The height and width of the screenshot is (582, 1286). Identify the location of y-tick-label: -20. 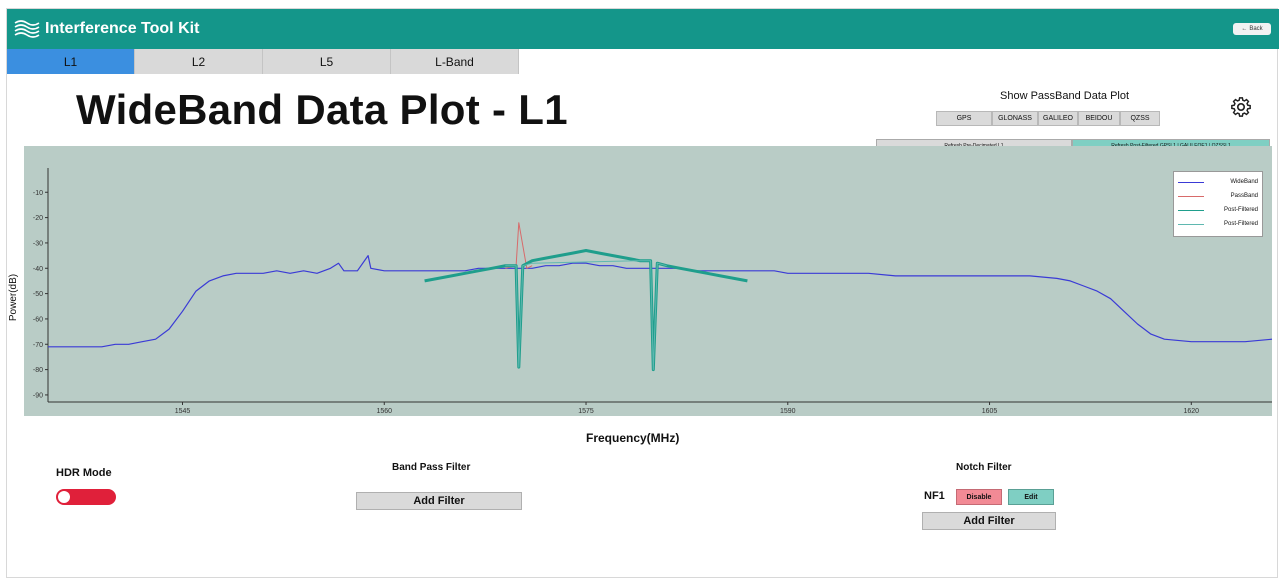
(38, 218).